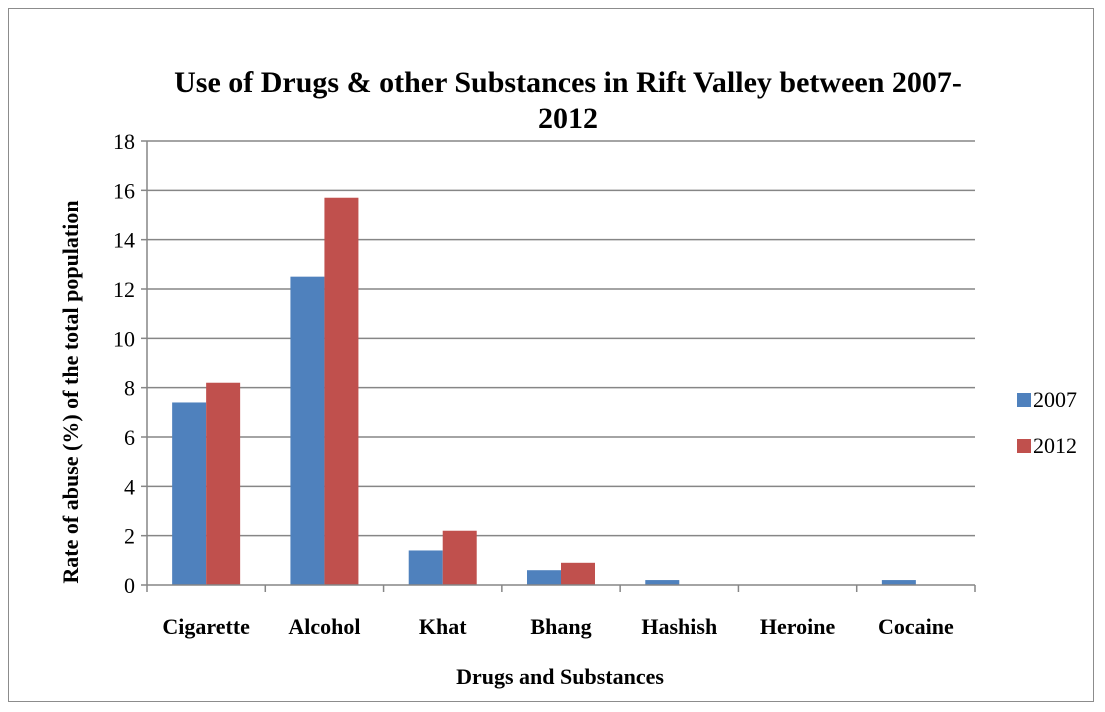  Describe the element at coordinates (1055, 445) in the screenshot. I see `legend-label-2012: 2012` at that location.